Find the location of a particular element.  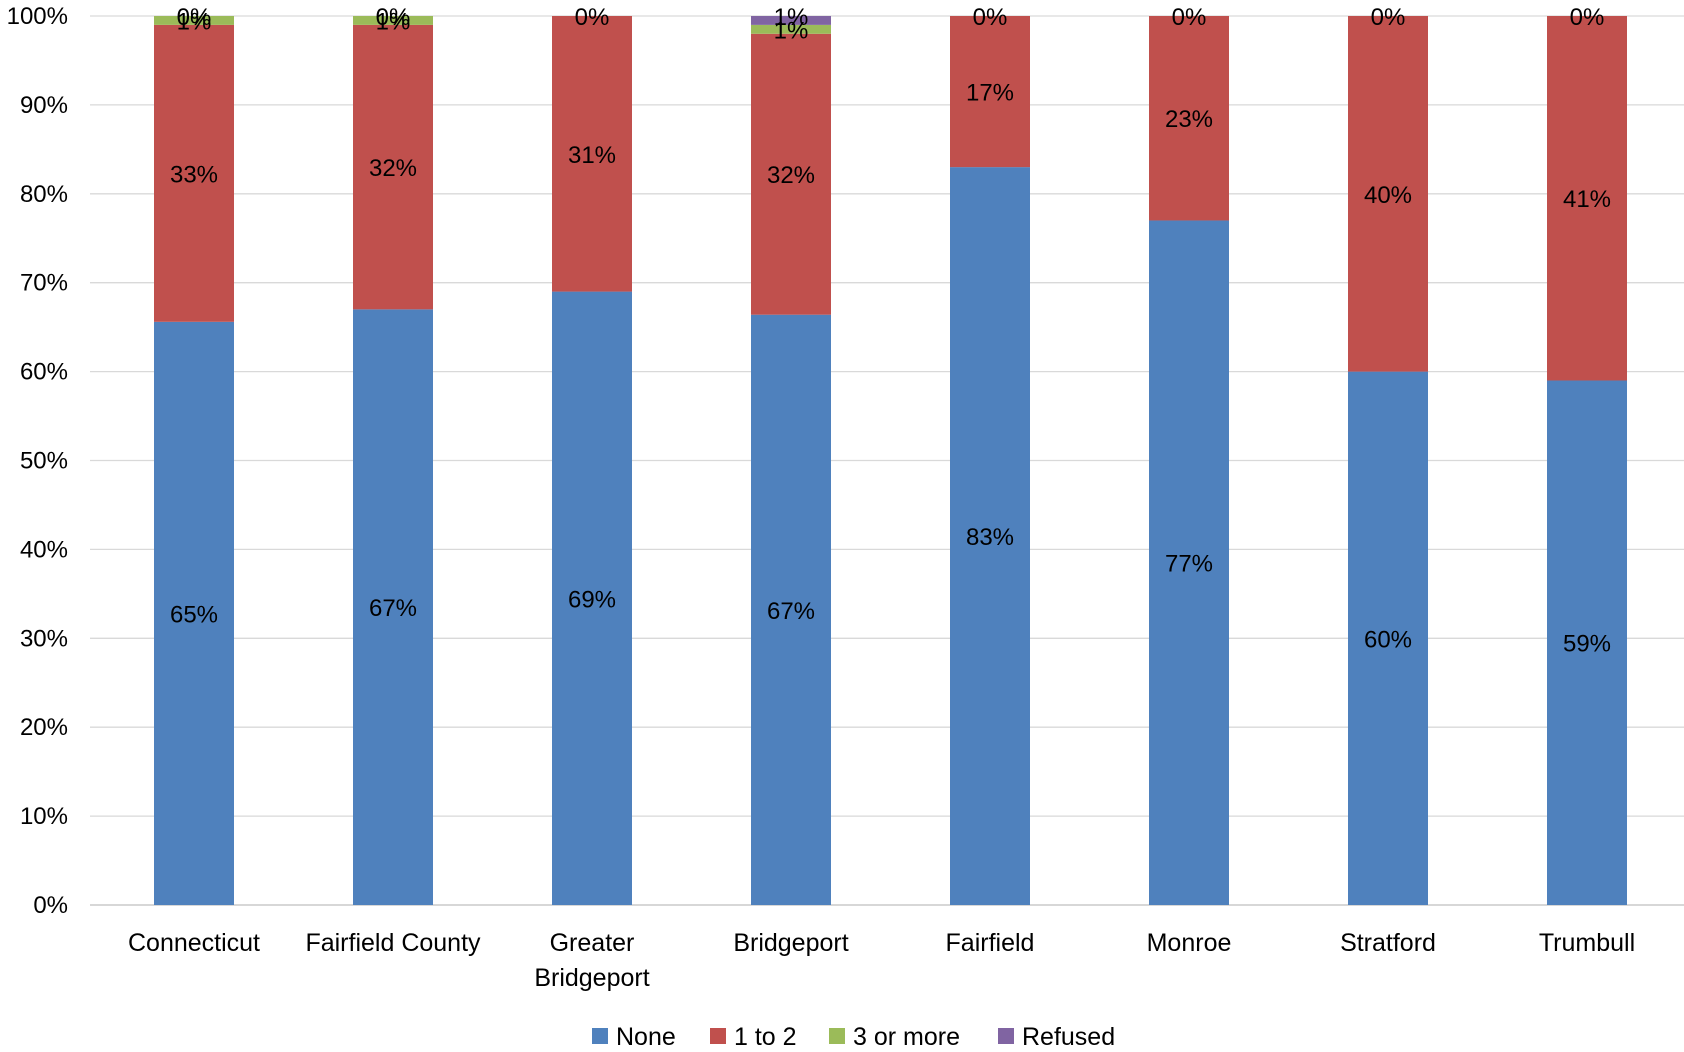

data-label: 40% is located at coordinates (1388, 195).